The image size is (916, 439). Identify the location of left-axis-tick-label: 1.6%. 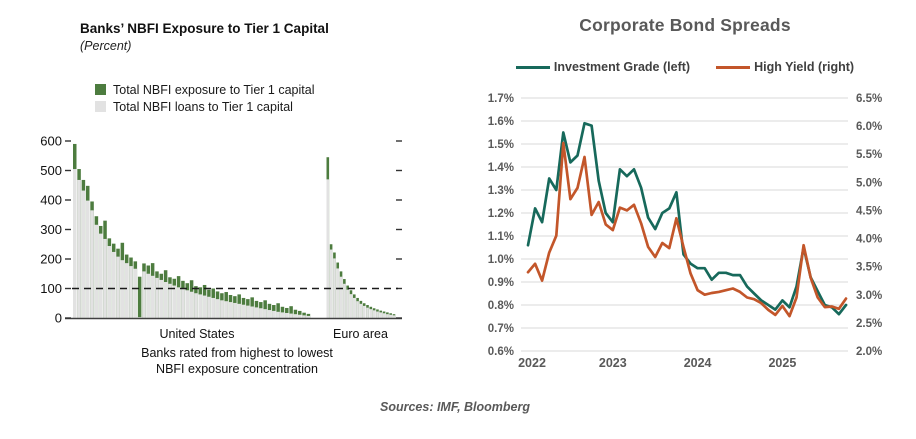
(501, 122).